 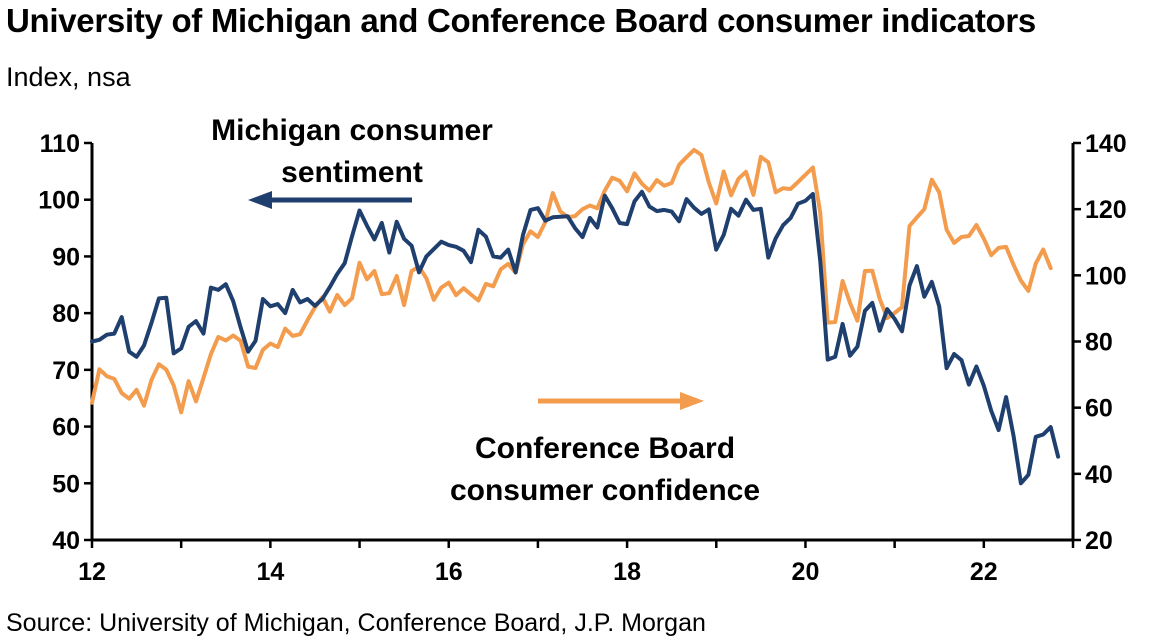 I want to click on right-y-tick-label: 80, so click(x=1099, y=343).